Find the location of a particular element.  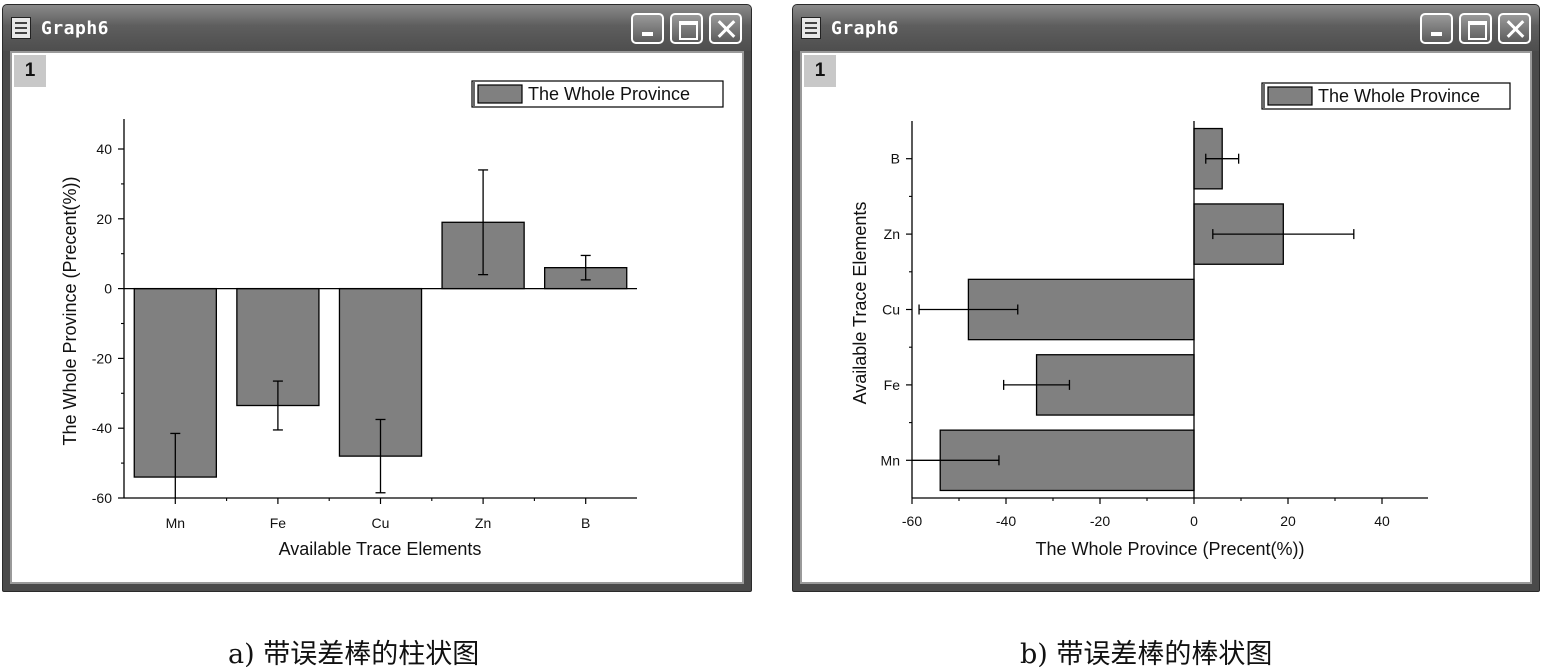

x-tick-label: Fe is located at coordinates (278, 523).